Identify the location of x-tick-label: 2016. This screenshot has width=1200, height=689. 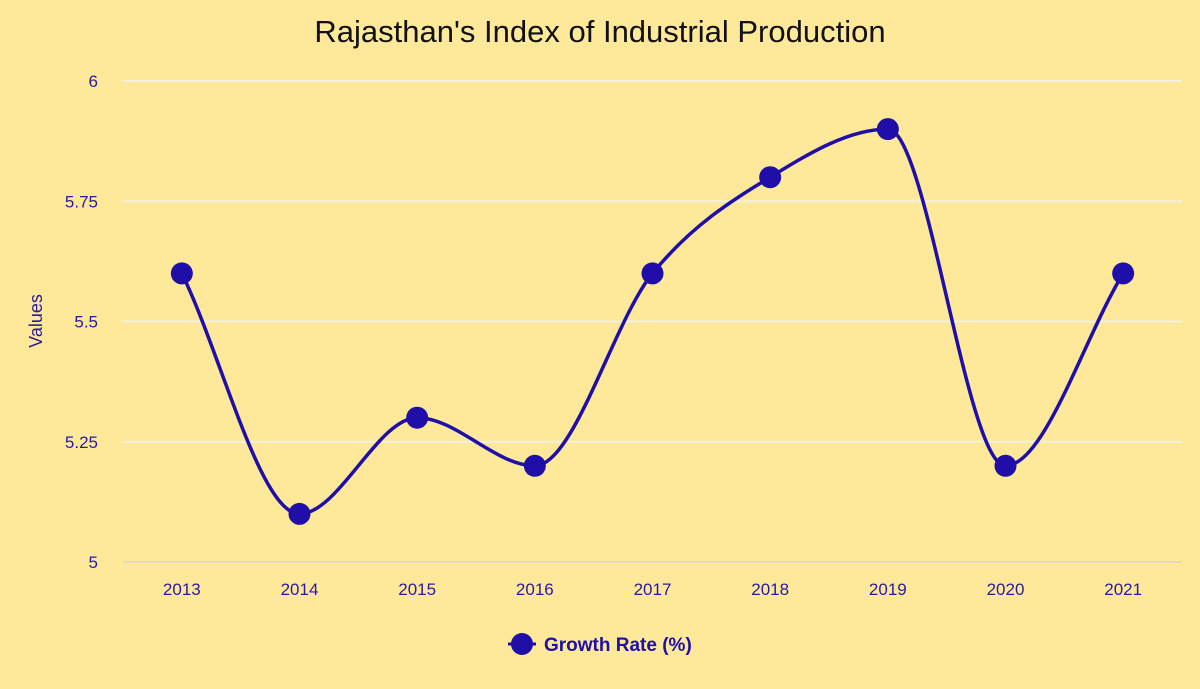
(535, 589).